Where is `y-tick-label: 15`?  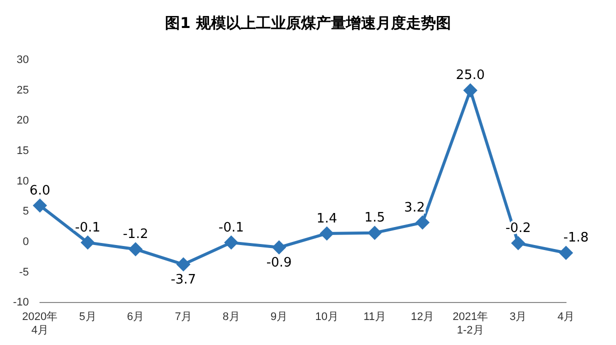
y-tick-label: 15 is located at coordinates (22, 151).